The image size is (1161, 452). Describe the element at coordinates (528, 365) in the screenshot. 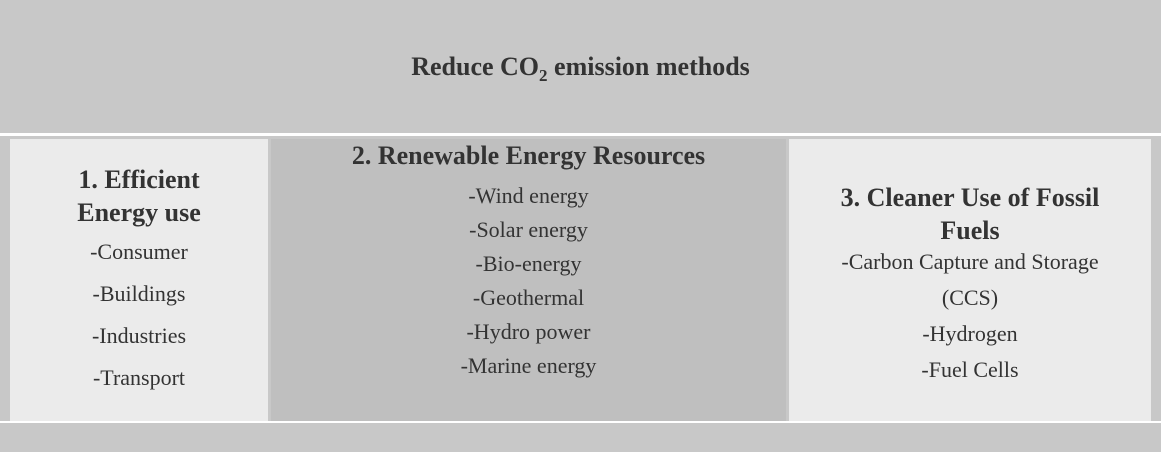

I see `column-item: -Marine energy` at that location.